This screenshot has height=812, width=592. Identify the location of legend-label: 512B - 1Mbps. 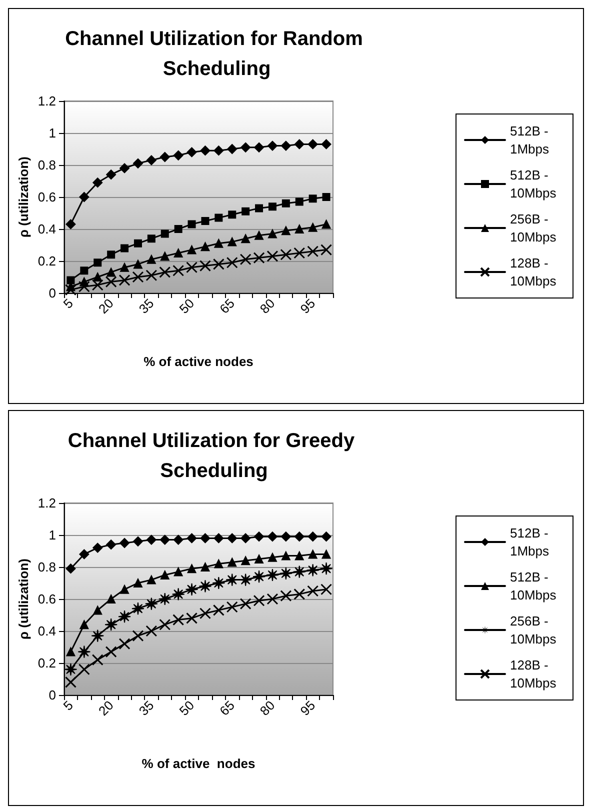
(531, 140).